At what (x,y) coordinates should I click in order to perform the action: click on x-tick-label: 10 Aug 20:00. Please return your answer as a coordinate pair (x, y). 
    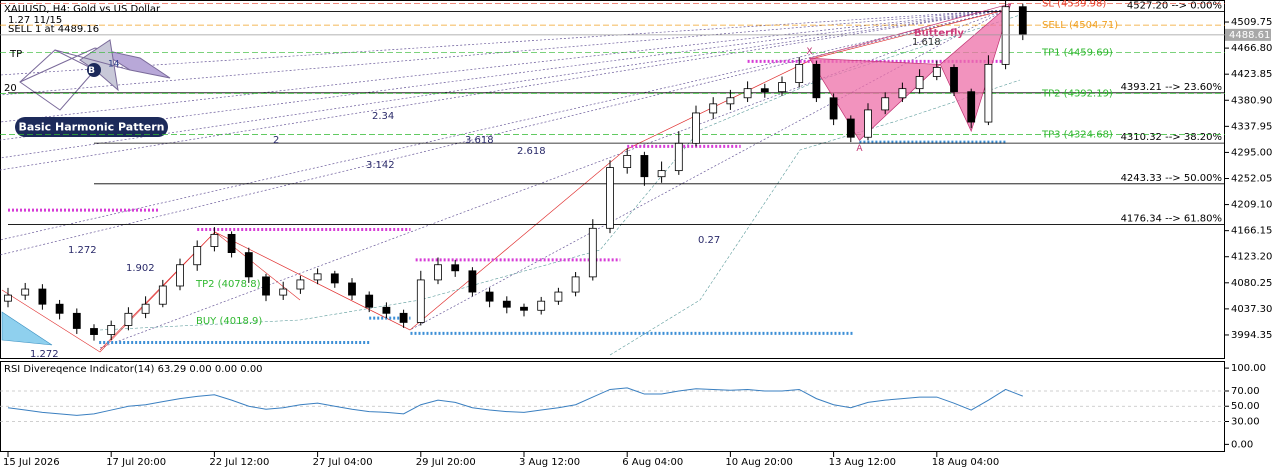
    Looking at the image, I should click on (758, 462).